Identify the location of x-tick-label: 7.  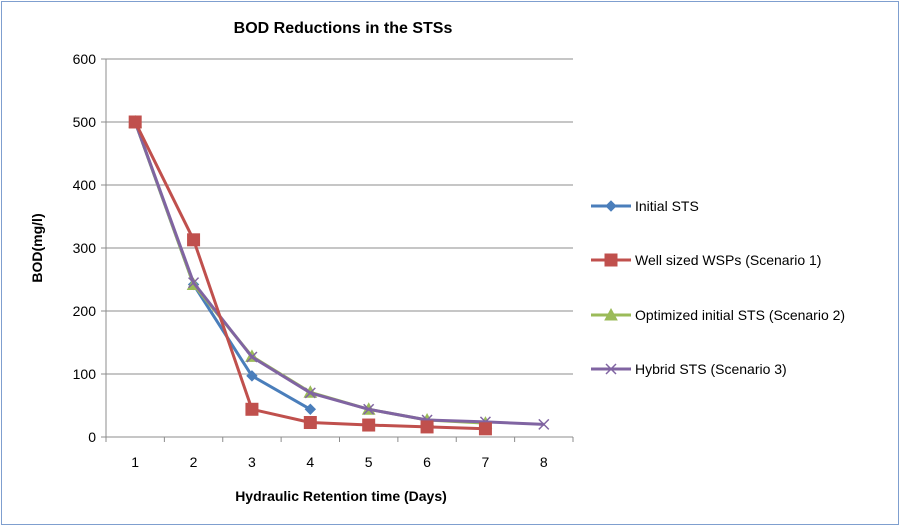
(486, 462).